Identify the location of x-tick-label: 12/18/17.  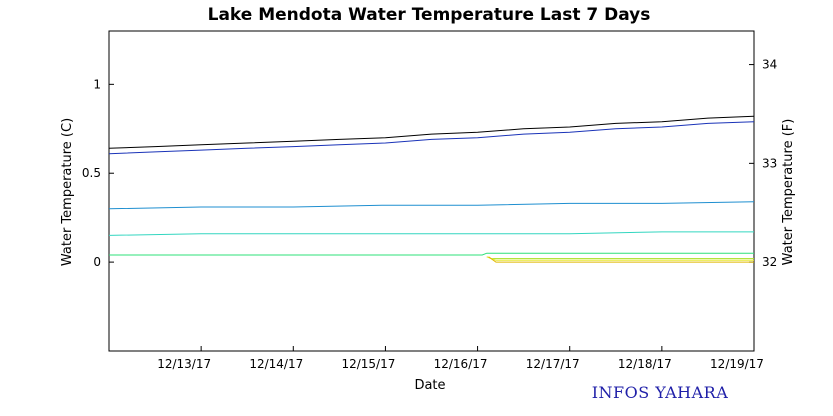
(645, 364).